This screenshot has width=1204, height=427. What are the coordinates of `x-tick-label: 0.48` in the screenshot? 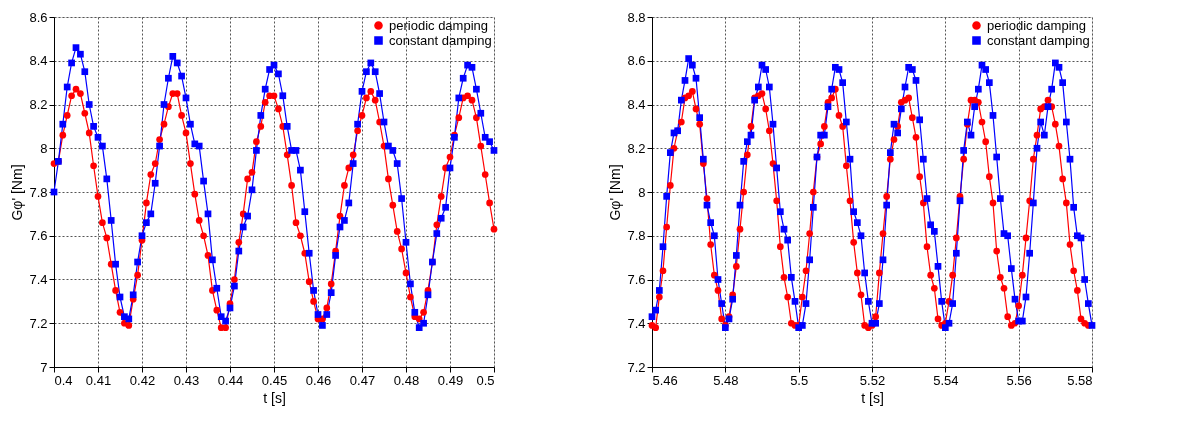 It's located at (406, 380).